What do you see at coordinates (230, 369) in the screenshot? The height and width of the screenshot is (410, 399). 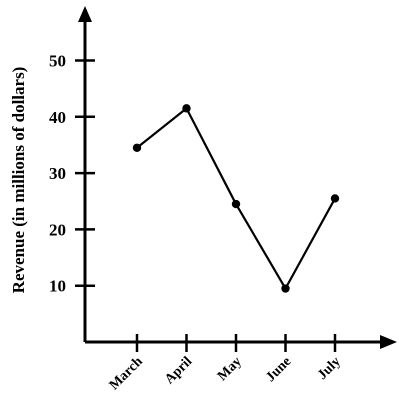 I see `x-tick-label: May` at bounding box center [230, 369].